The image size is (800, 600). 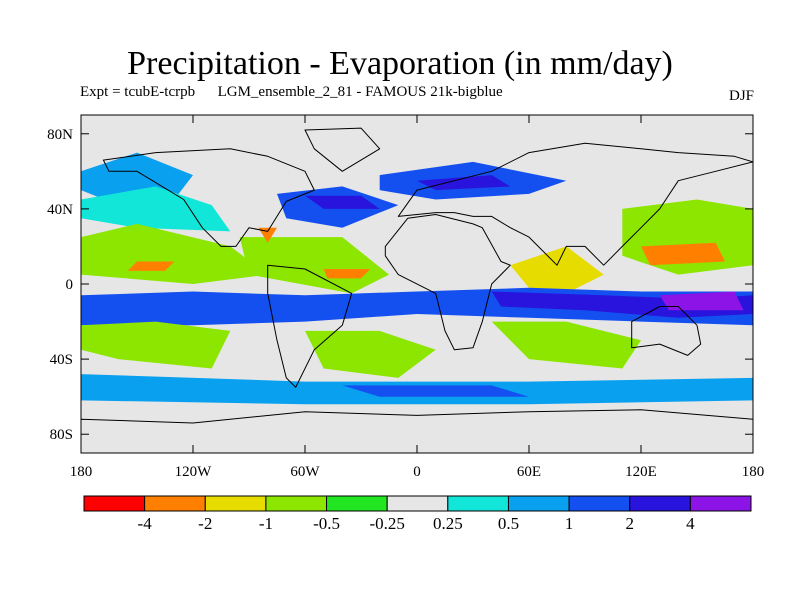 What do you see at coordinates (629, 523) in the screenshot?
I see `colorbar-label: 2` at bounding box center [629, 523].